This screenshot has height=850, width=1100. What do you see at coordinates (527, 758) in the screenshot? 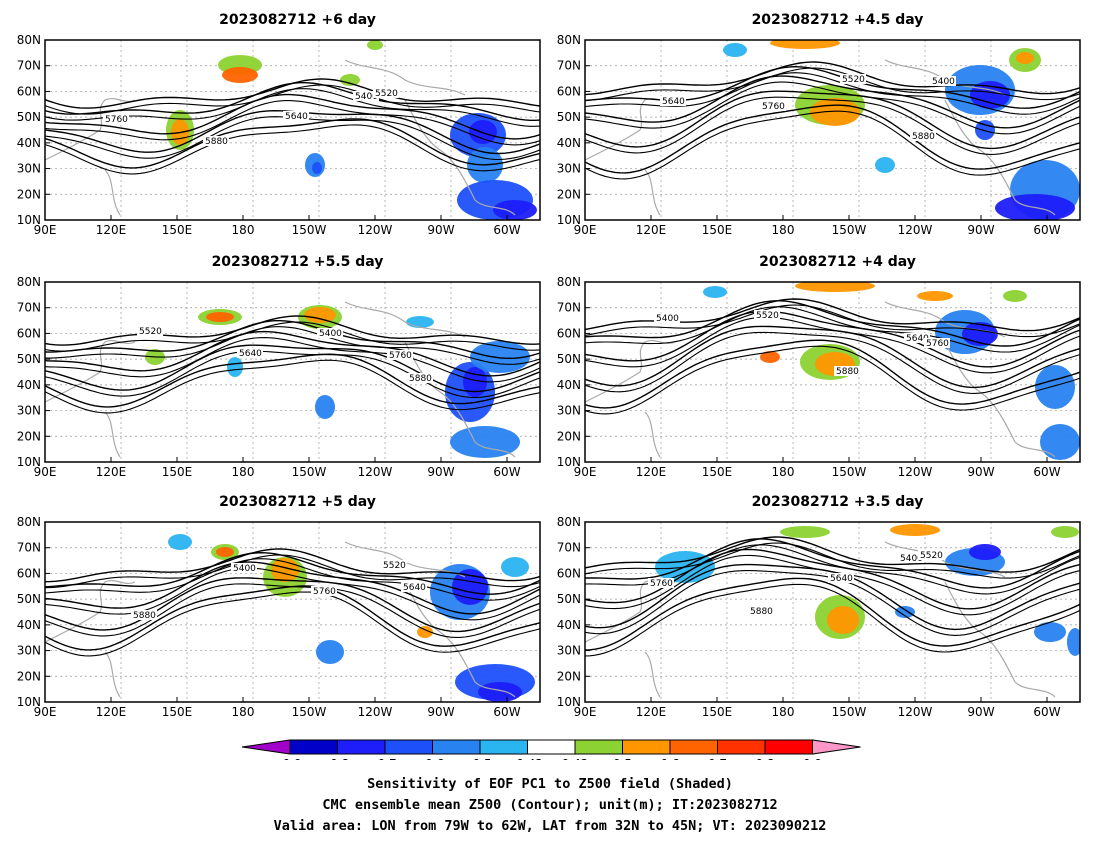
I see `colorbar-label: -0.42` at bounding box center [527, 758].